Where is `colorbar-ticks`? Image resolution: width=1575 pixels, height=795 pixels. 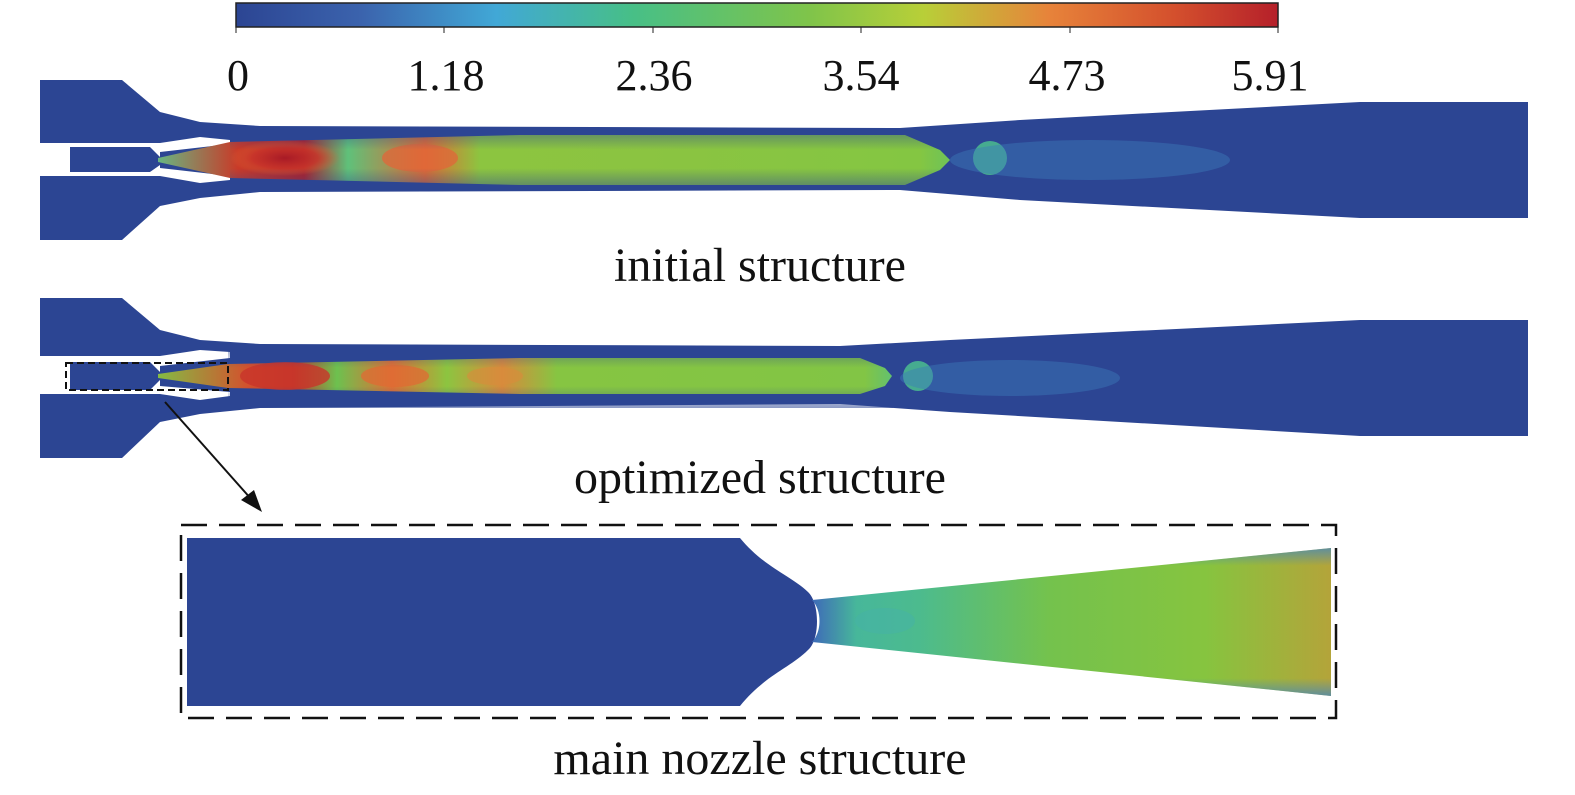
colorbar-ticks is located at coordinates (757, 30).